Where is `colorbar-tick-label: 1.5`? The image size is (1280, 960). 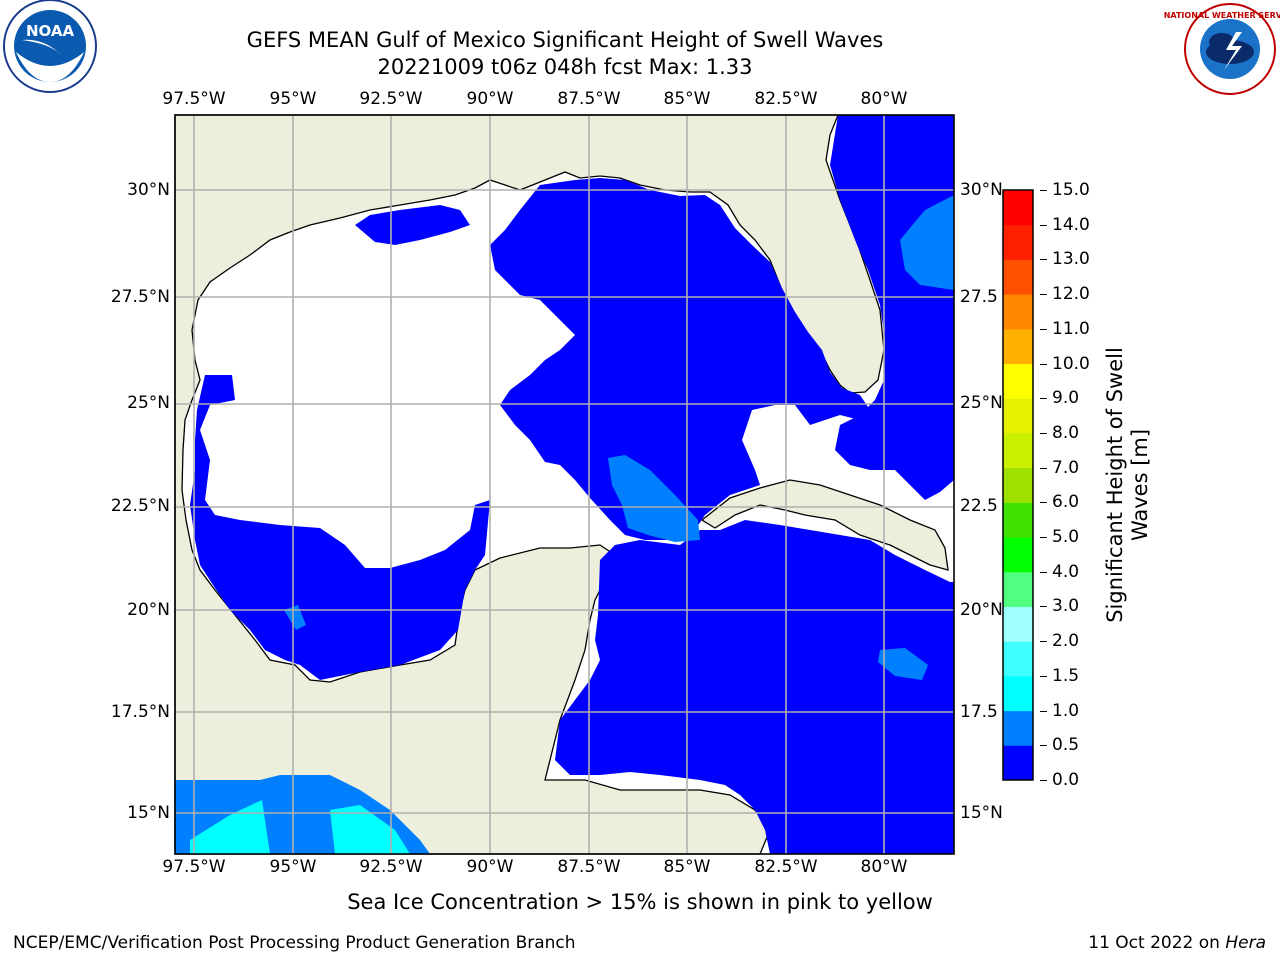 colorbar-tick-label: 1.5 is located at coordinates (1066, 675).